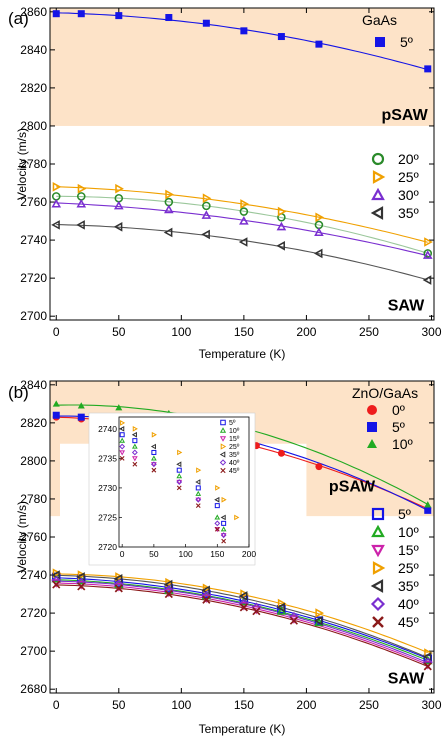 This screenshot has width=444, height=746. Describe the element at coordinates (379, 20) in the screenshot. I see `legend-title: GaAs` at that location.